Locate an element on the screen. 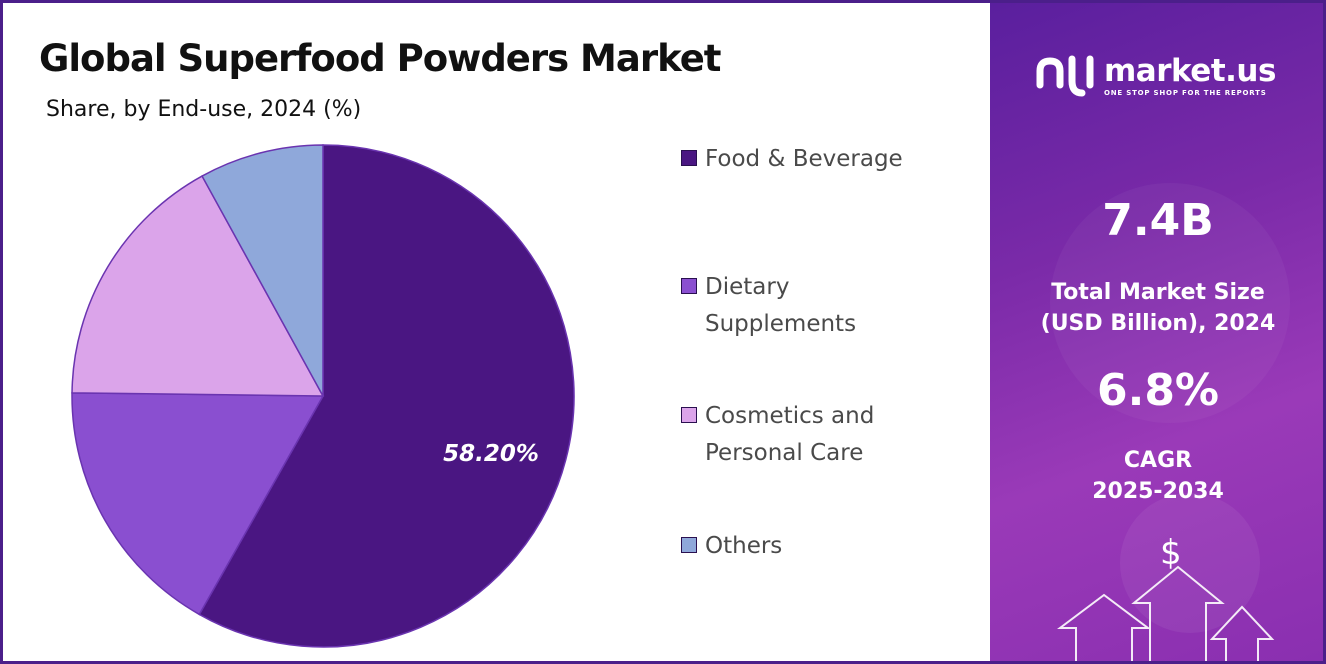 The height and width of the screenshot is (664, 1326). chart-title: Global Superfood Powders Market is located at coordinates (380, 58).